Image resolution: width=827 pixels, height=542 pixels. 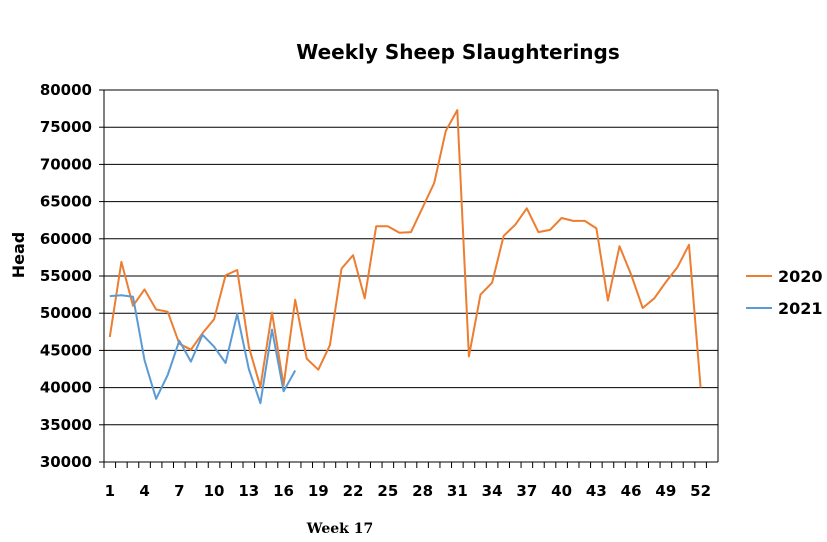 I want to click on x-tick-label: 49, so click(x=665, y=491).